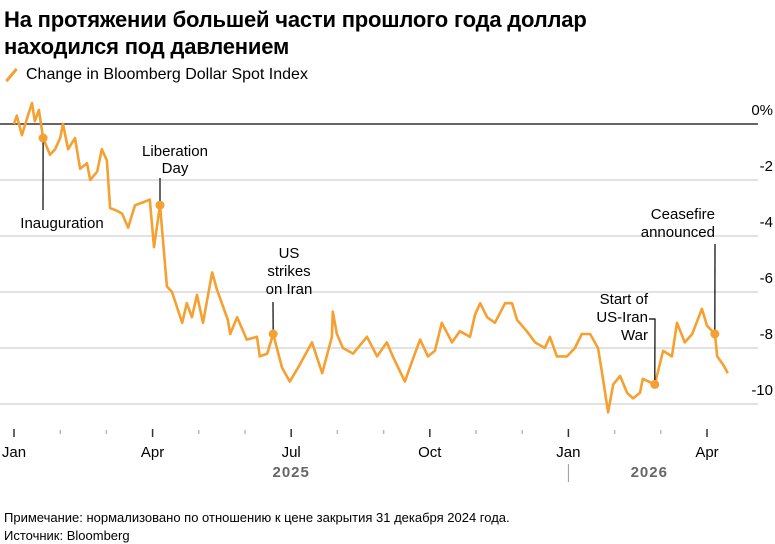 This screenshot has height=544, width=775. What do you see at coordinates (624, 299) in the screenshot?
I see `annotation-label-start-of-us-iran-war: Start of` at bounding box center [624, 299].